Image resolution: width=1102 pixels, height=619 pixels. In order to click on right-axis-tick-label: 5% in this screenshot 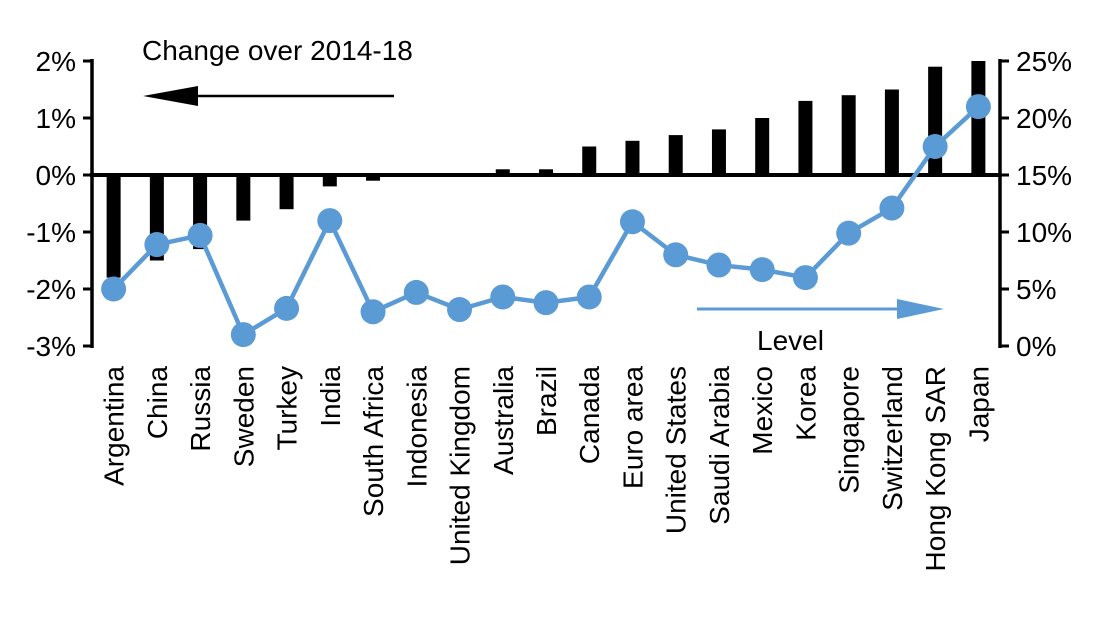, I will do `click(1036, 289)`.